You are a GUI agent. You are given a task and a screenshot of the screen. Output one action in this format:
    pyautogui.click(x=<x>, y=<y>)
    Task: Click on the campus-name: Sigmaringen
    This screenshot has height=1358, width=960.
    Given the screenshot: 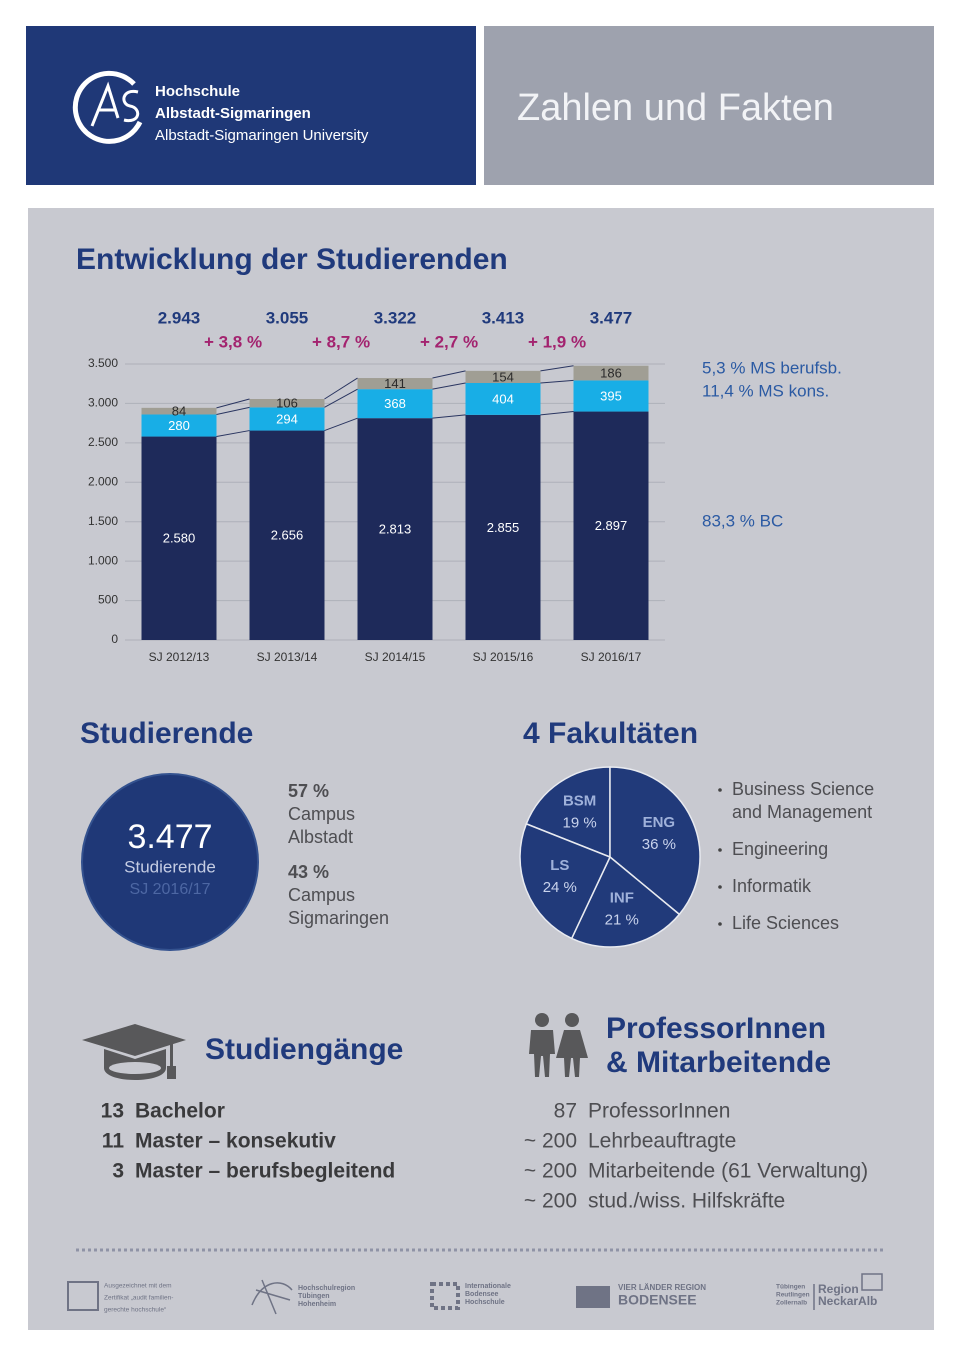 What is the action you would take?
    pyautogui.click(x=338, y=918)
    